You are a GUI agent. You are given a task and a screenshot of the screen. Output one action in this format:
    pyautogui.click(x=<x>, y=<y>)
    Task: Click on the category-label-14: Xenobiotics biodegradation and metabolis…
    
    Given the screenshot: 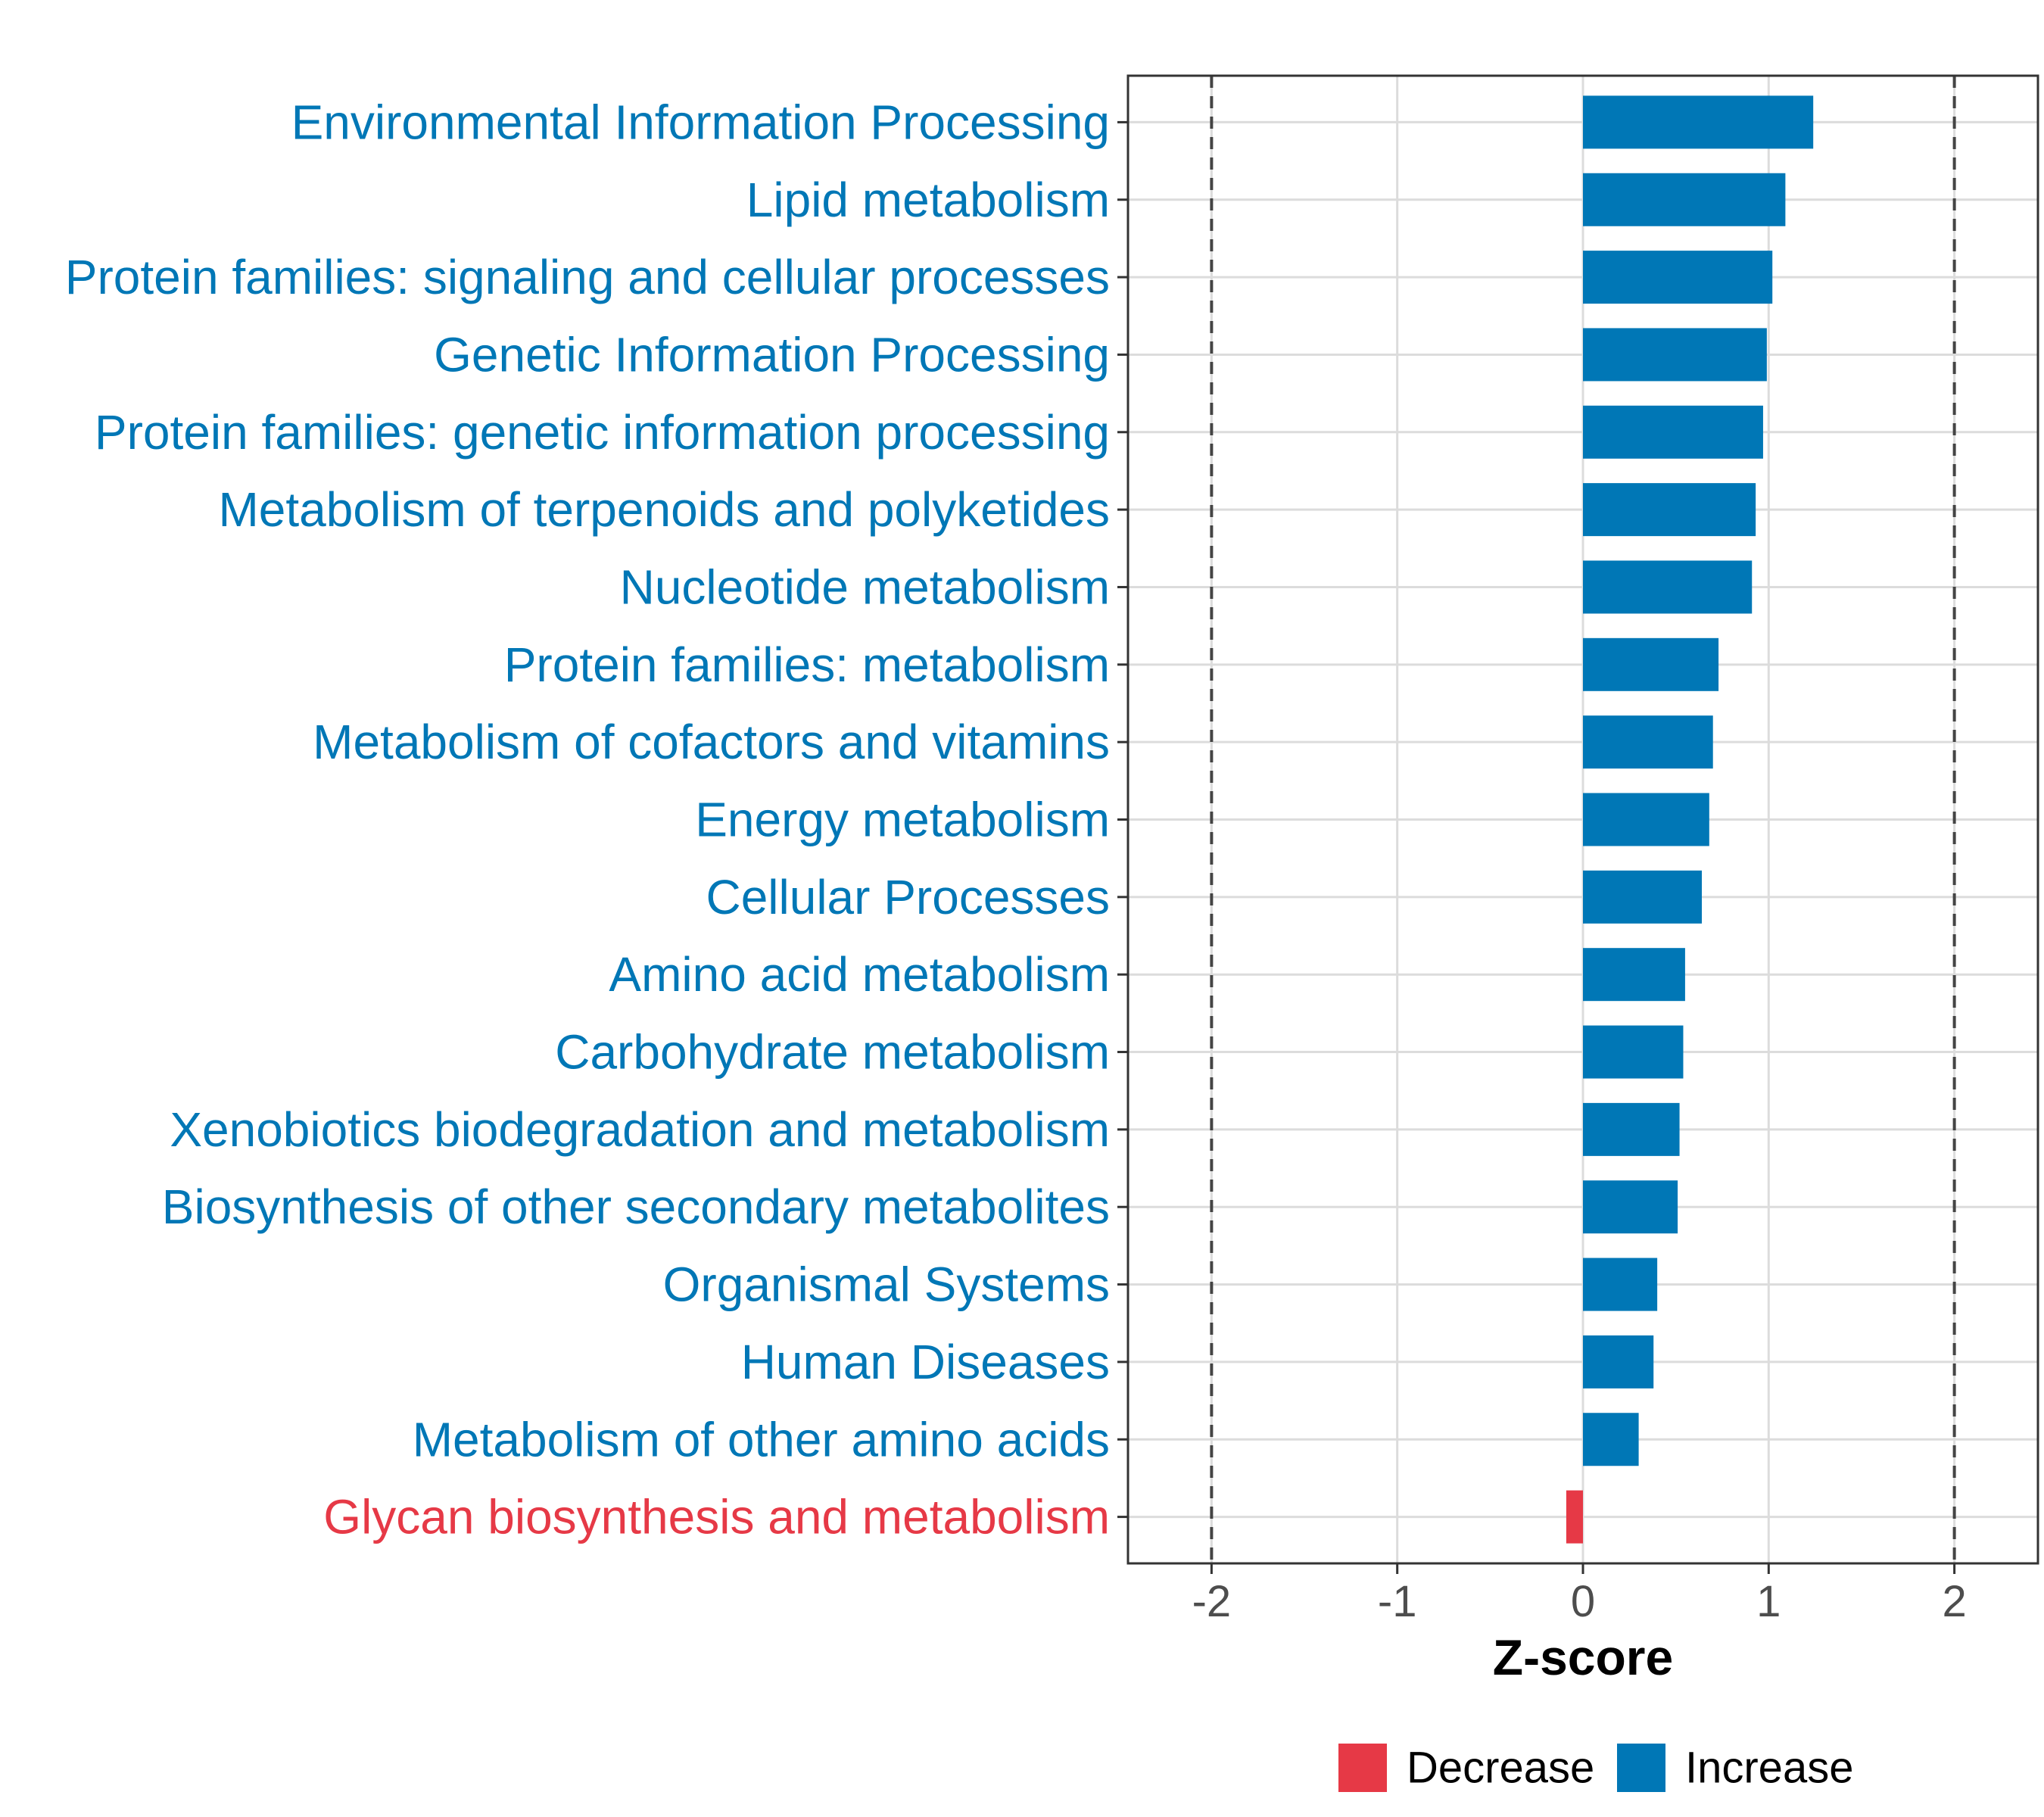 What is the action you would take?
    pyautogui.click(x=640, y=1129)
    